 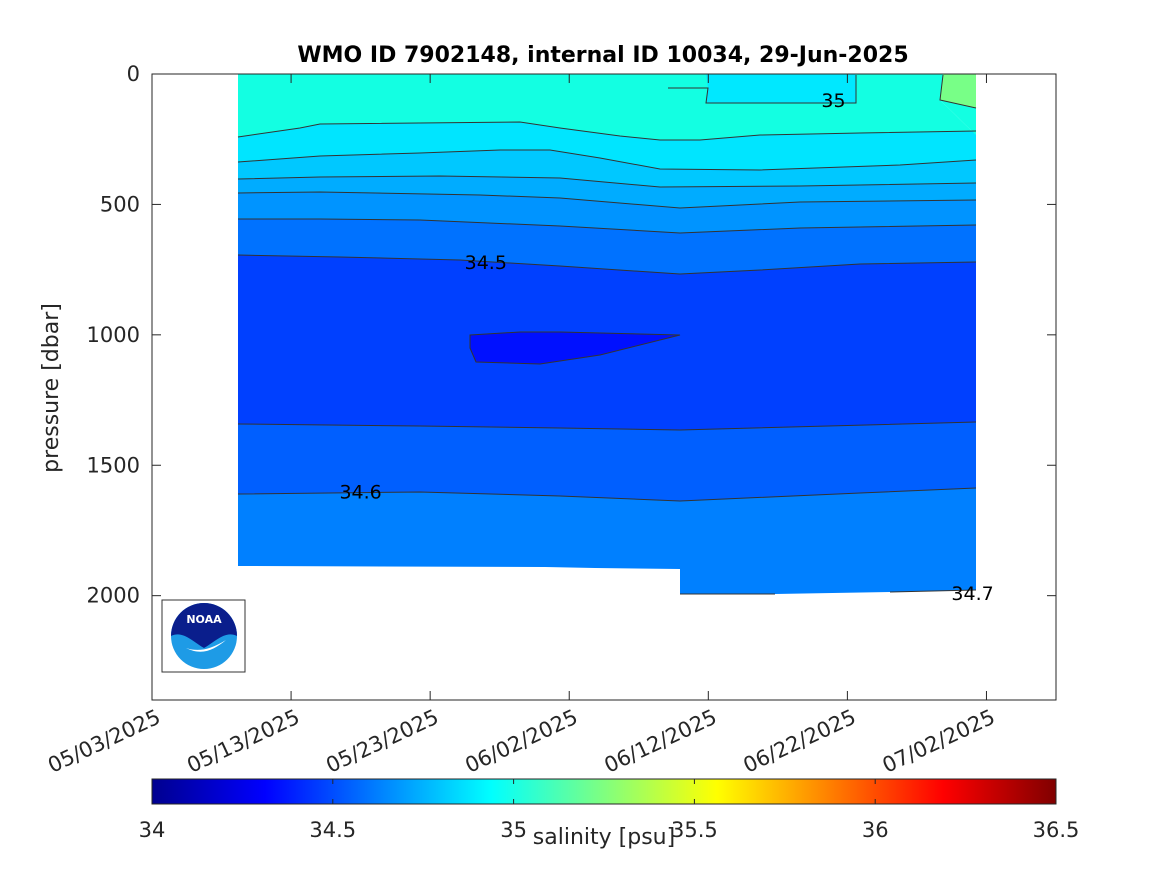 What do you see at coordinates (607, 246) in the screenshot?
I see `band-34.6-34.65` at bounding box center [607, 246].